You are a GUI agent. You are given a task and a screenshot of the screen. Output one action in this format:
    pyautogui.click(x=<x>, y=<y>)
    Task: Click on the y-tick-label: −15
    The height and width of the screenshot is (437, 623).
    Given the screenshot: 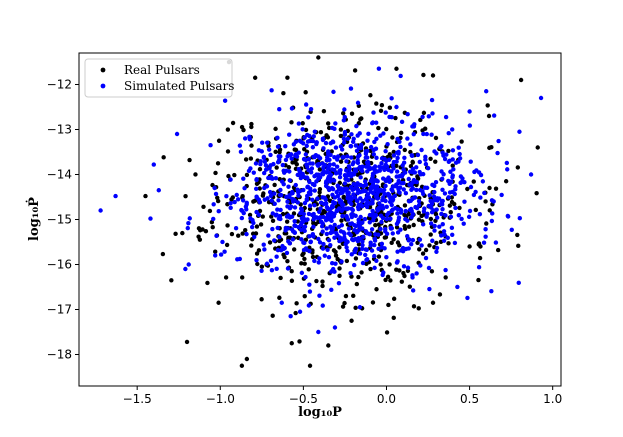 What is the action you would take?
    pyautogui.click(x=59, y=220)
    